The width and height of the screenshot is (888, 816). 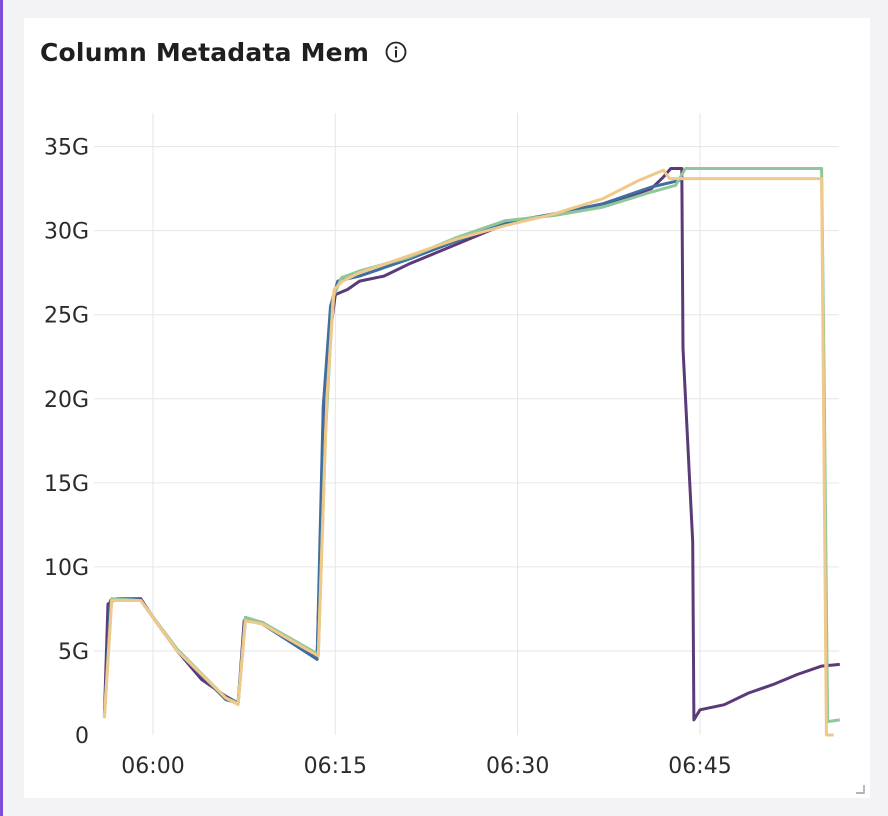 What do you see at coordinates (73, 652) in the screenshot?
I see `y-tick-label: 5G` at bounding box center [73, 652].